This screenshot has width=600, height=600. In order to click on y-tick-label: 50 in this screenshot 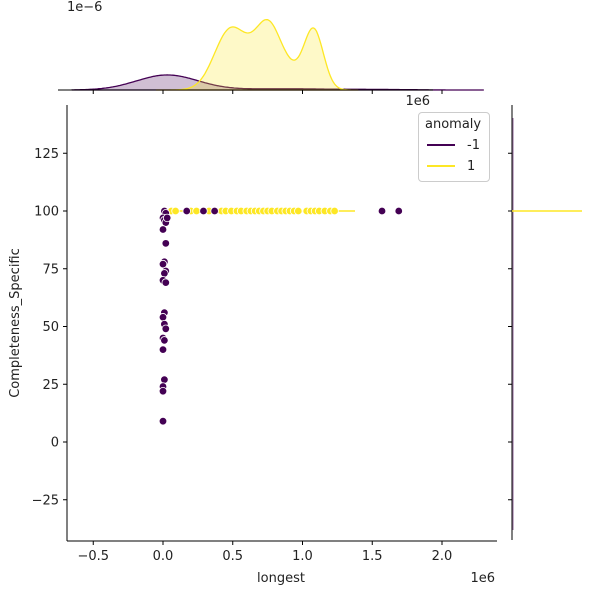, I will do `click(50, 327)`.